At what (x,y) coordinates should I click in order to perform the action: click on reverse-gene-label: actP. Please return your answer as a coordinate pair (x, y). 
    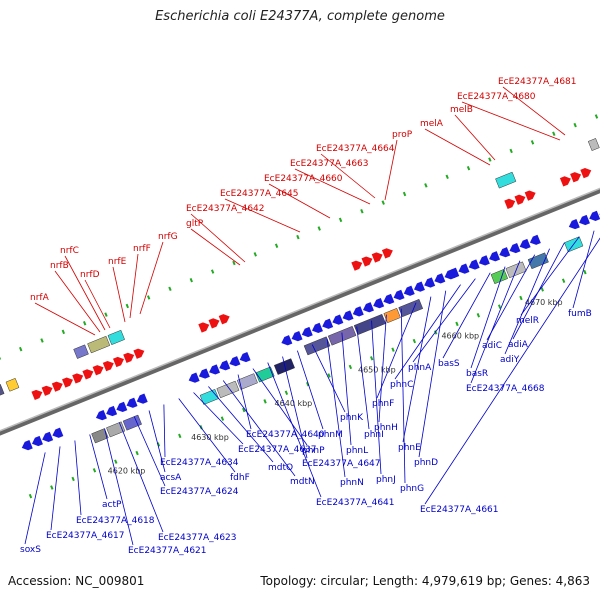
    Looking at the image, I should click on (112, 505).